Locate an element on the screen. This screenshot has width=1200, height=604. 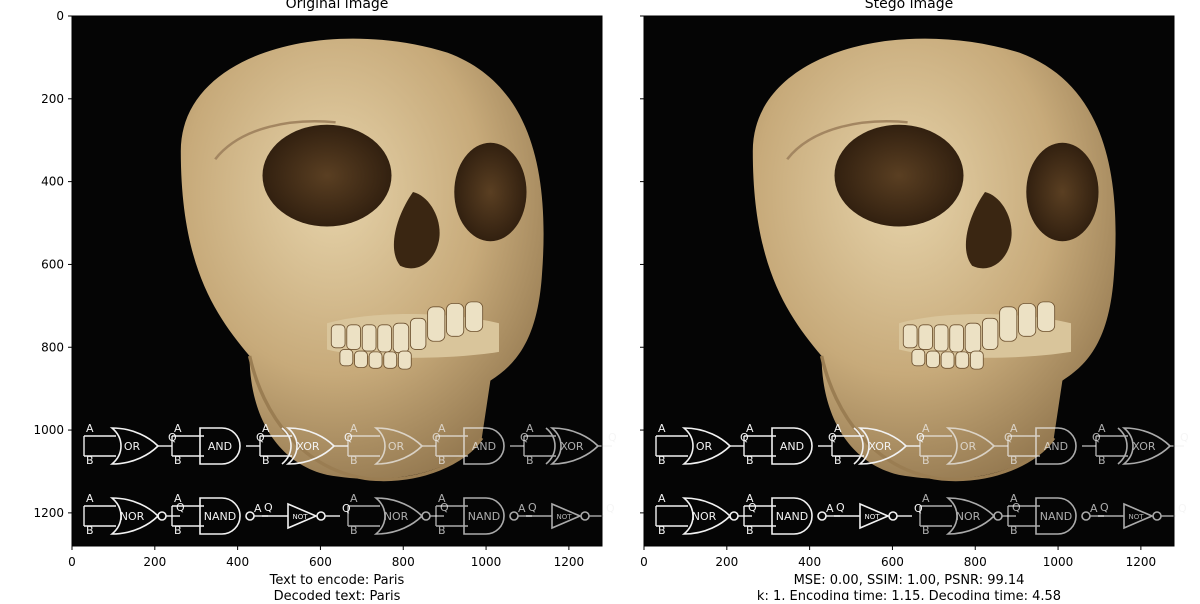
panel-title: Original image is located at coordinates (337, 6).